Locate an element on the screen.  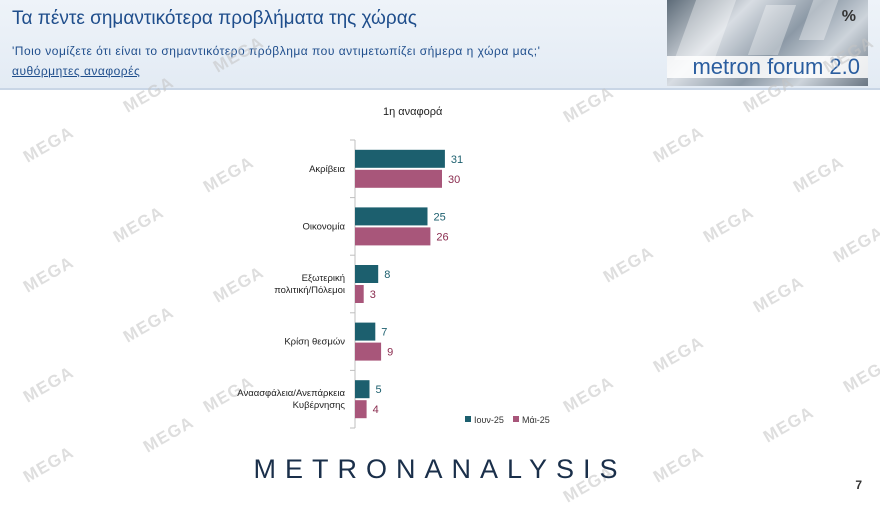
data-label: 26 is located at coordinates (442, 237).